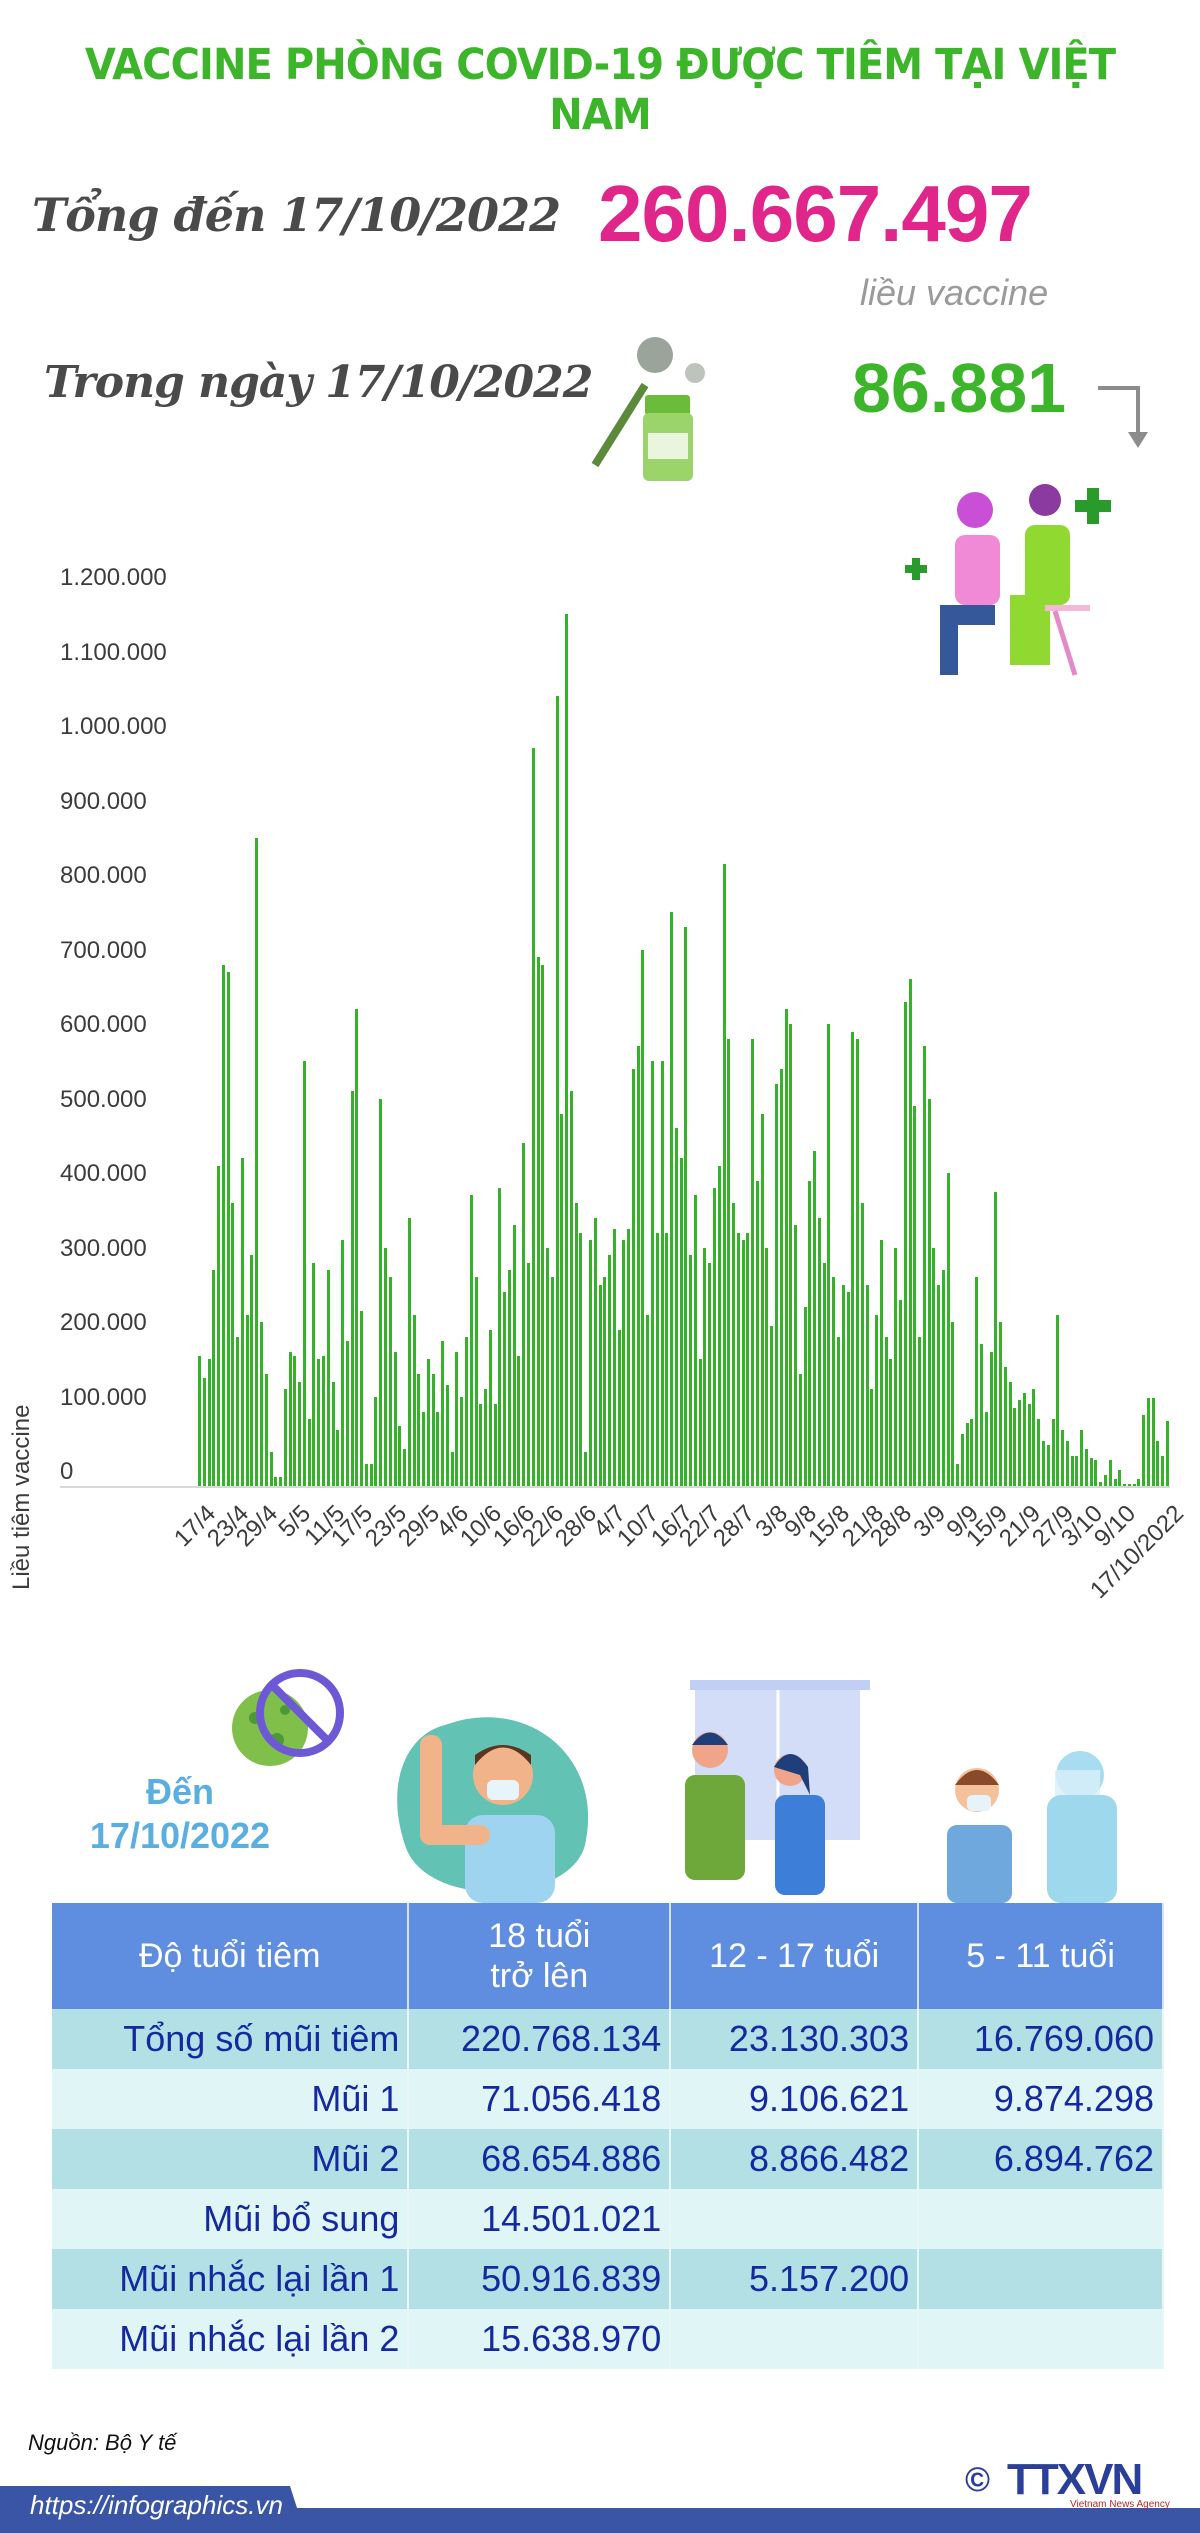  What do you see at coordinates (795, 2099) in the screenshot?
I see `cell-12-17: 9.106.621` at bounding box center [795, 2099].